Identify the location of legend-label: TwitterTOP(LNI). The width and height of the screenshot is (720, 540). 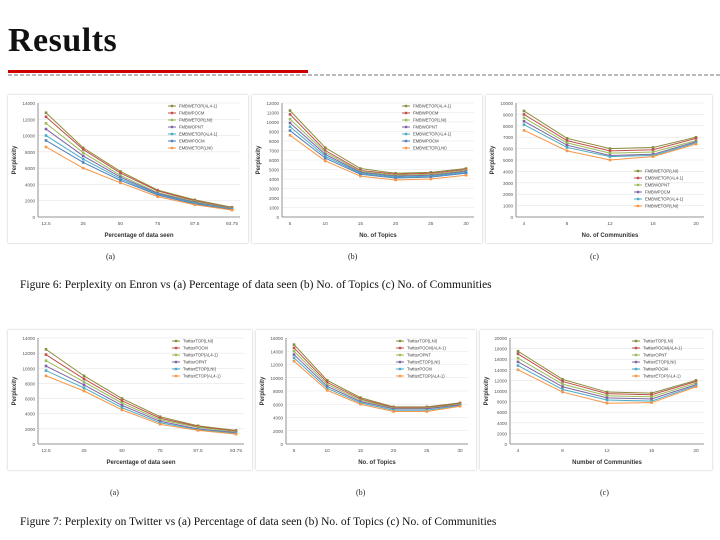
(658, 341).